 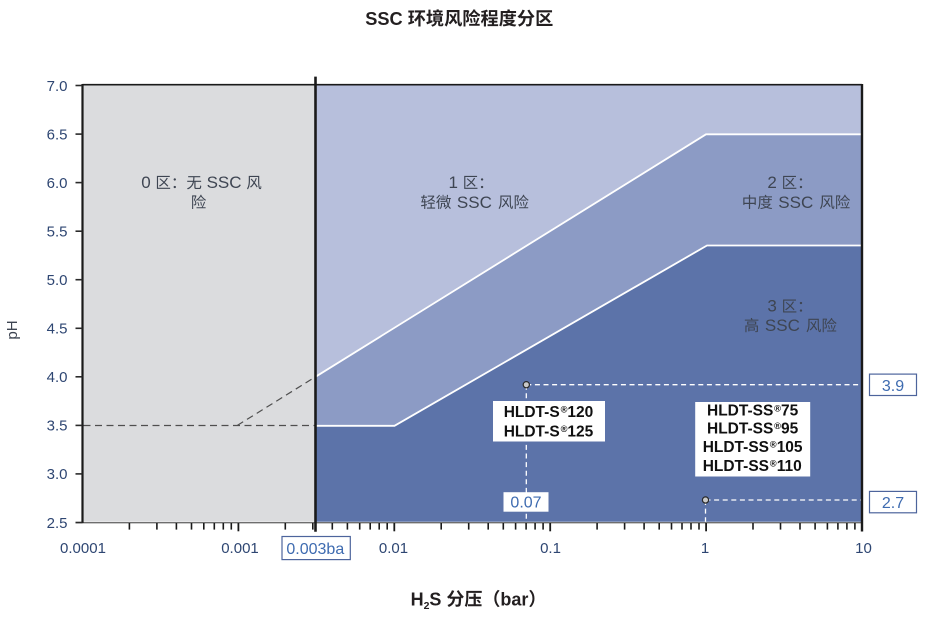 I want to click on svg-text: 2.7, so click(x=893, y=503).